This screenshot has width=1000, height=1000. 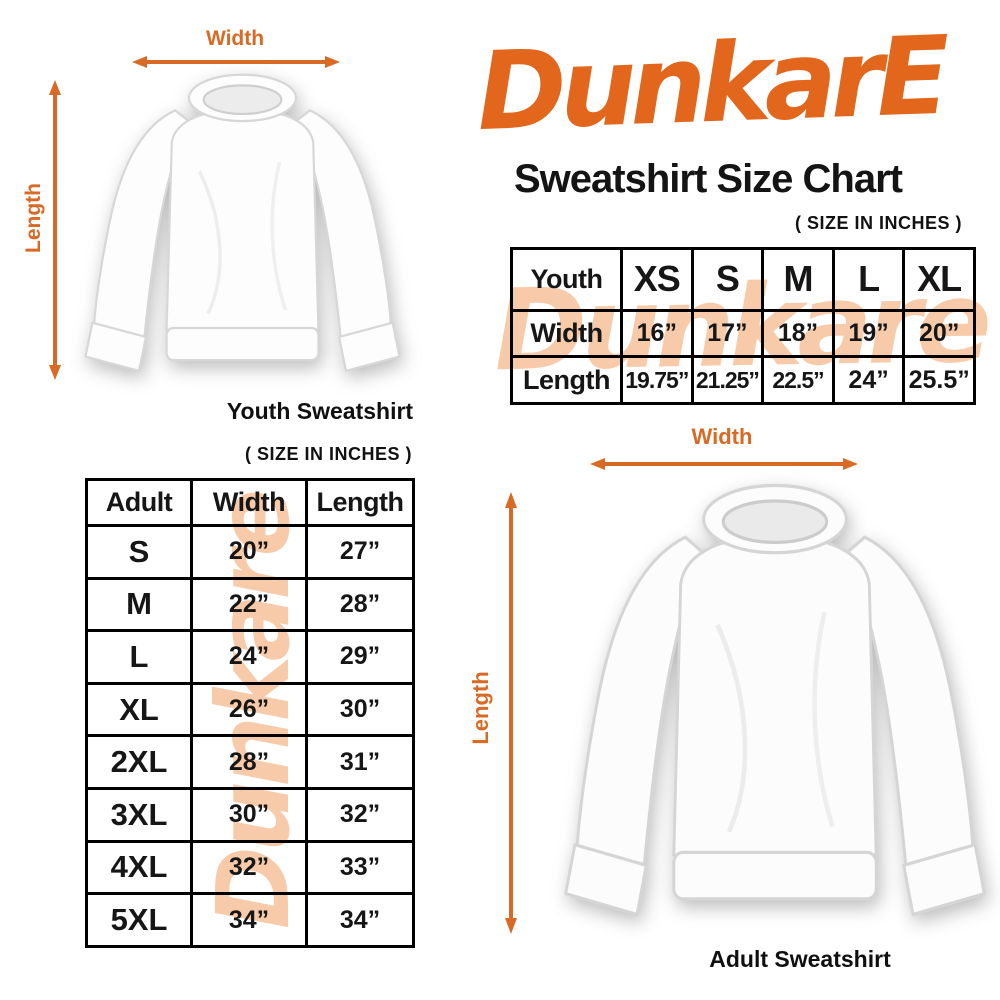 I want to click on table-row: 2XL 28” 31”, so click(x=250, y=762).